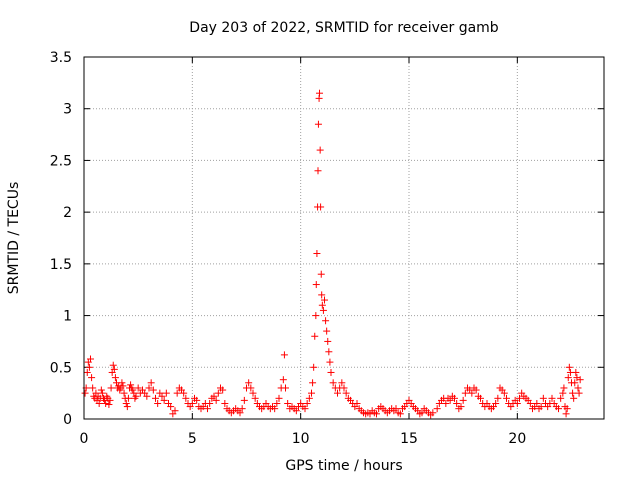 The height and width of the screenshot is (480, 640). I want to click on y-tick-label: 0.5, so click(61, 368).